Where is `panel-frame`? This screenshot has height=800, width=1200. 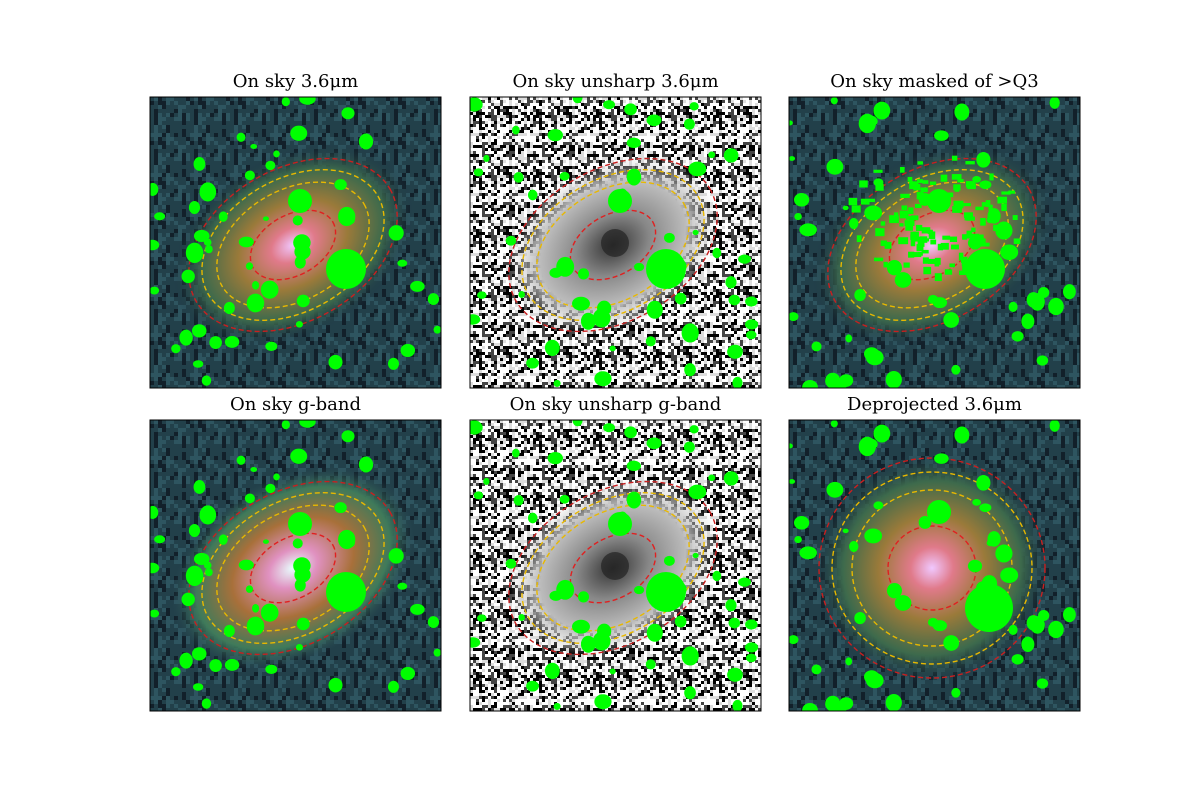
panel-frame is located at coordinates (615, 565).